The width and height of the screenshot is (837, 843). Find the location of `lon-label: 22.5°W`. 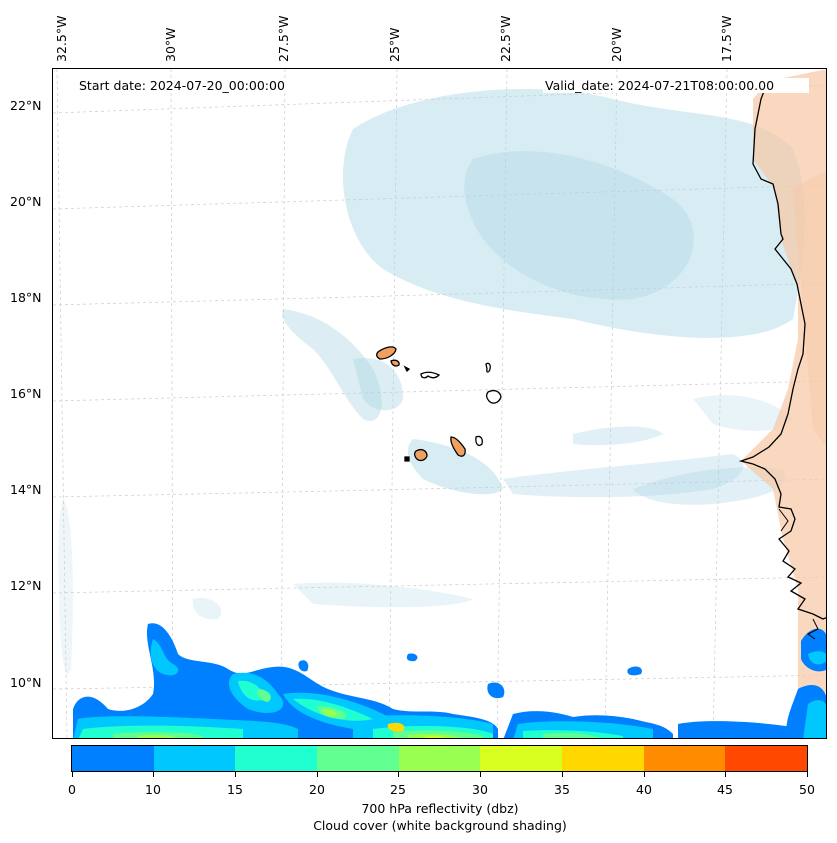

lon-label: 22.5°W is located at coordinates (505, 38).